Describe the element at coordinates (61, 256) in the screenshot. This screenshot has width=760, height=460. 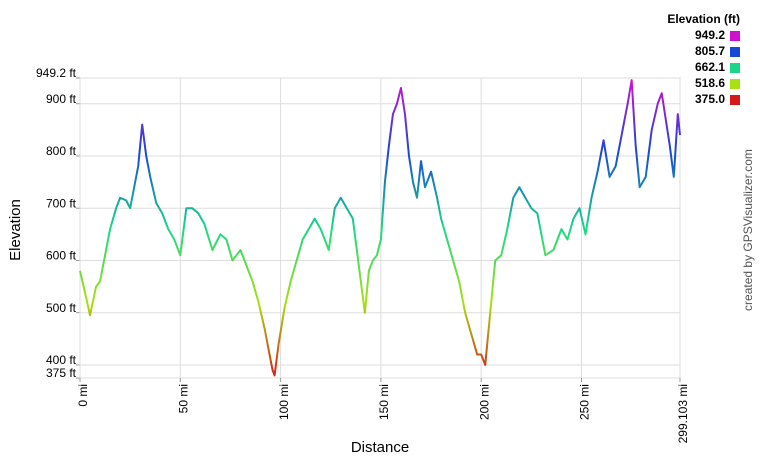
I see `y-tick-label: 600 ft` at that location.